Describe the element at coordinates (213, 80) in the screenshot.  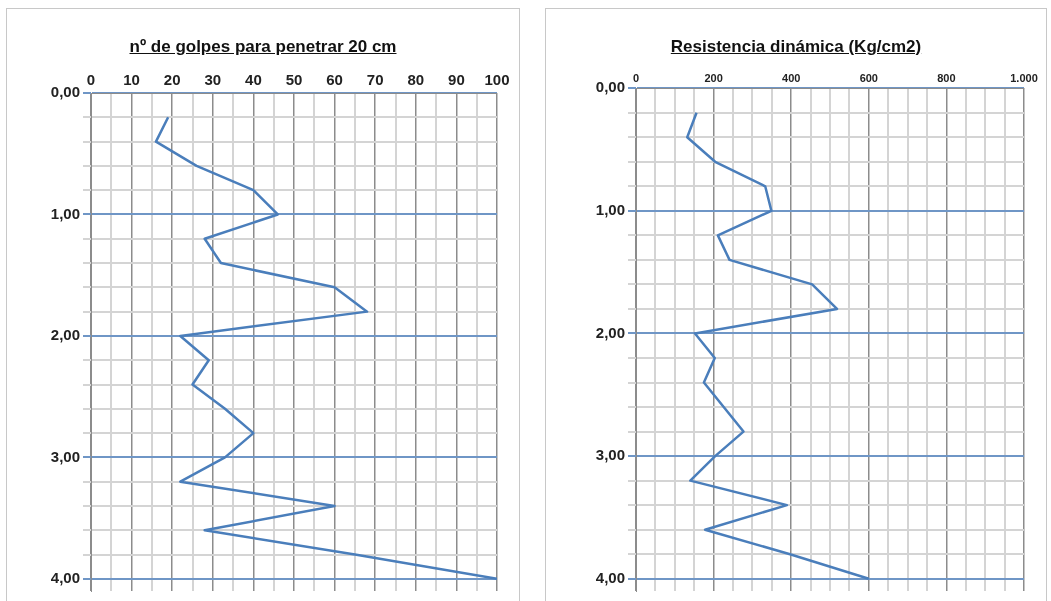
I see `x-tick-label: 30` at that location.